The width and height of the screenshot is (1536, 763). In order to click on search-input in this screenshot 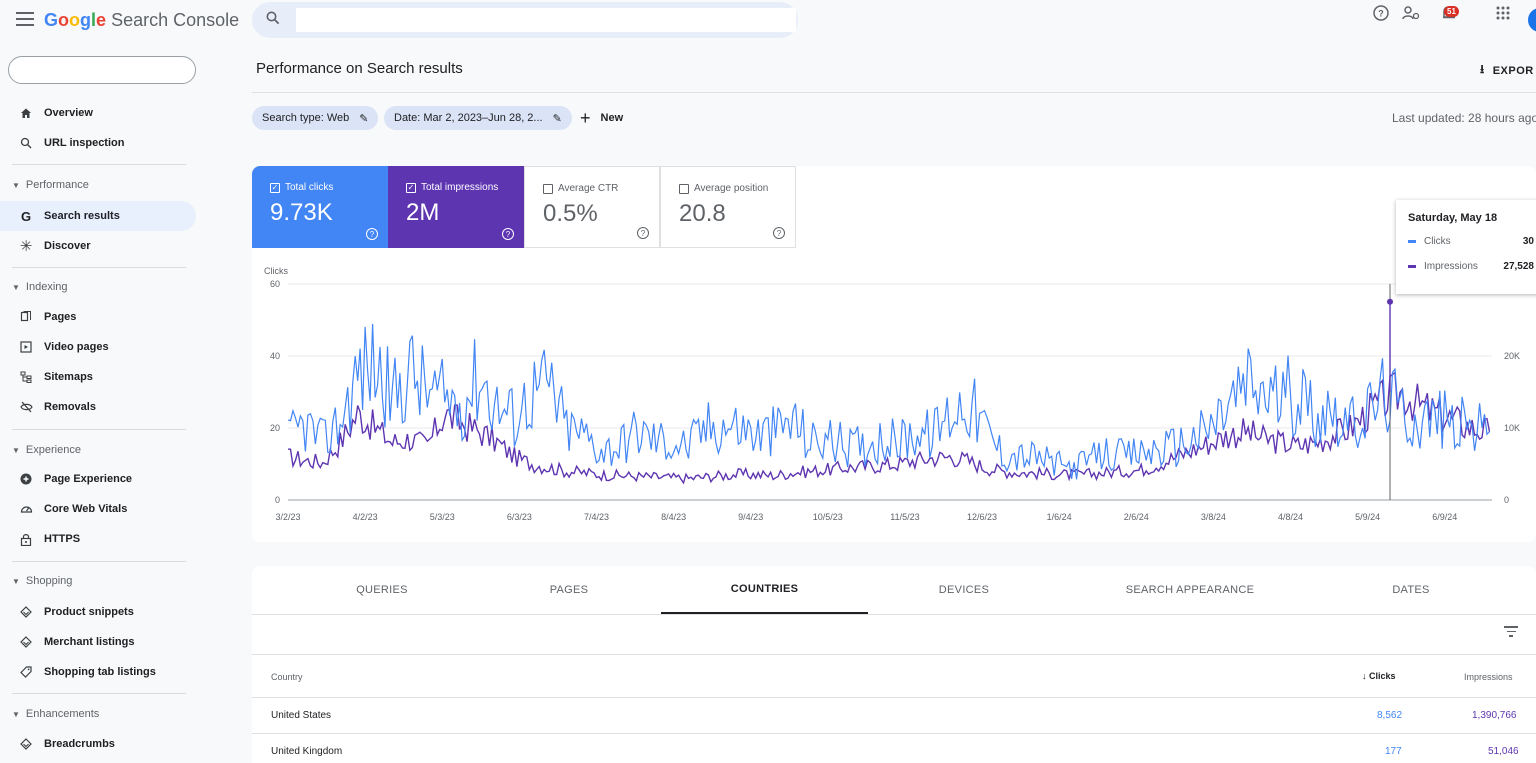, I will do `click(546, 20)`.